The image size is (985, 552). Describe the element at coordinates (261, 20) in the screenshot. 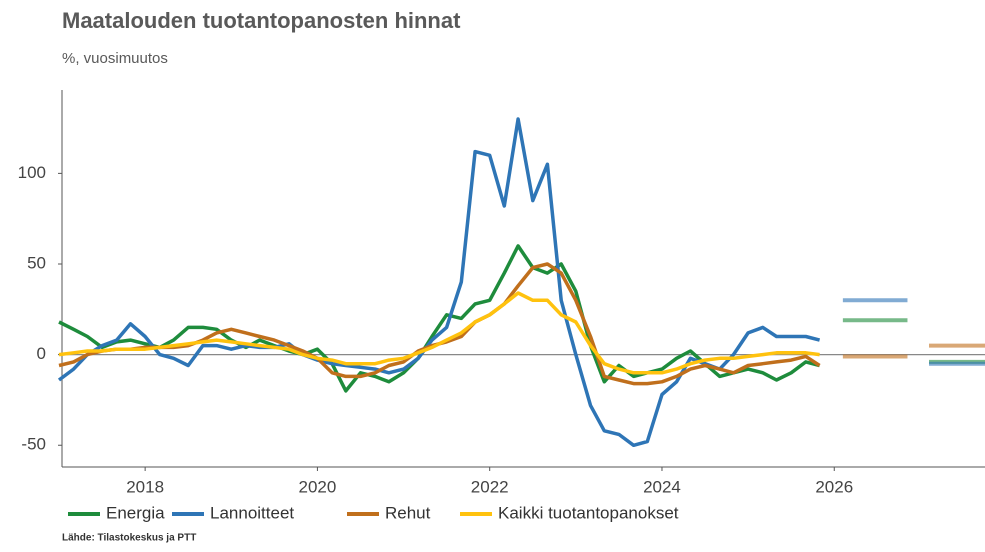

I see `chart-title: Maatalouden tuotantopanosten hinnat` at that location.